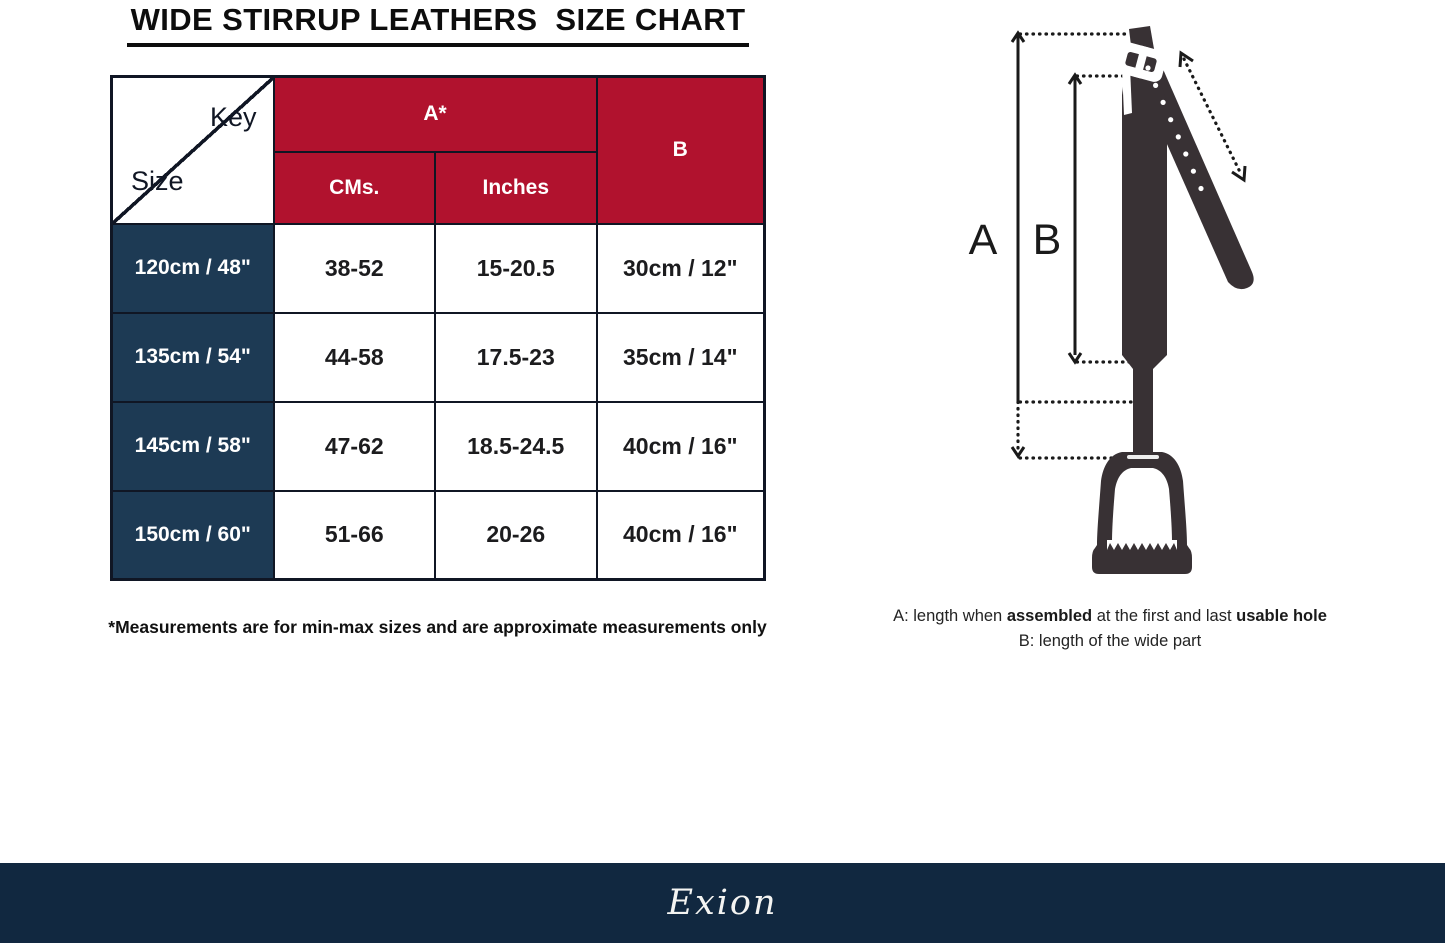 This screenshot has height=943, width=1445. What do you see at coordinates (1101, 218) in the screenshot?
I see `dimension-b-arrow` at bounding box center [1101, 218].